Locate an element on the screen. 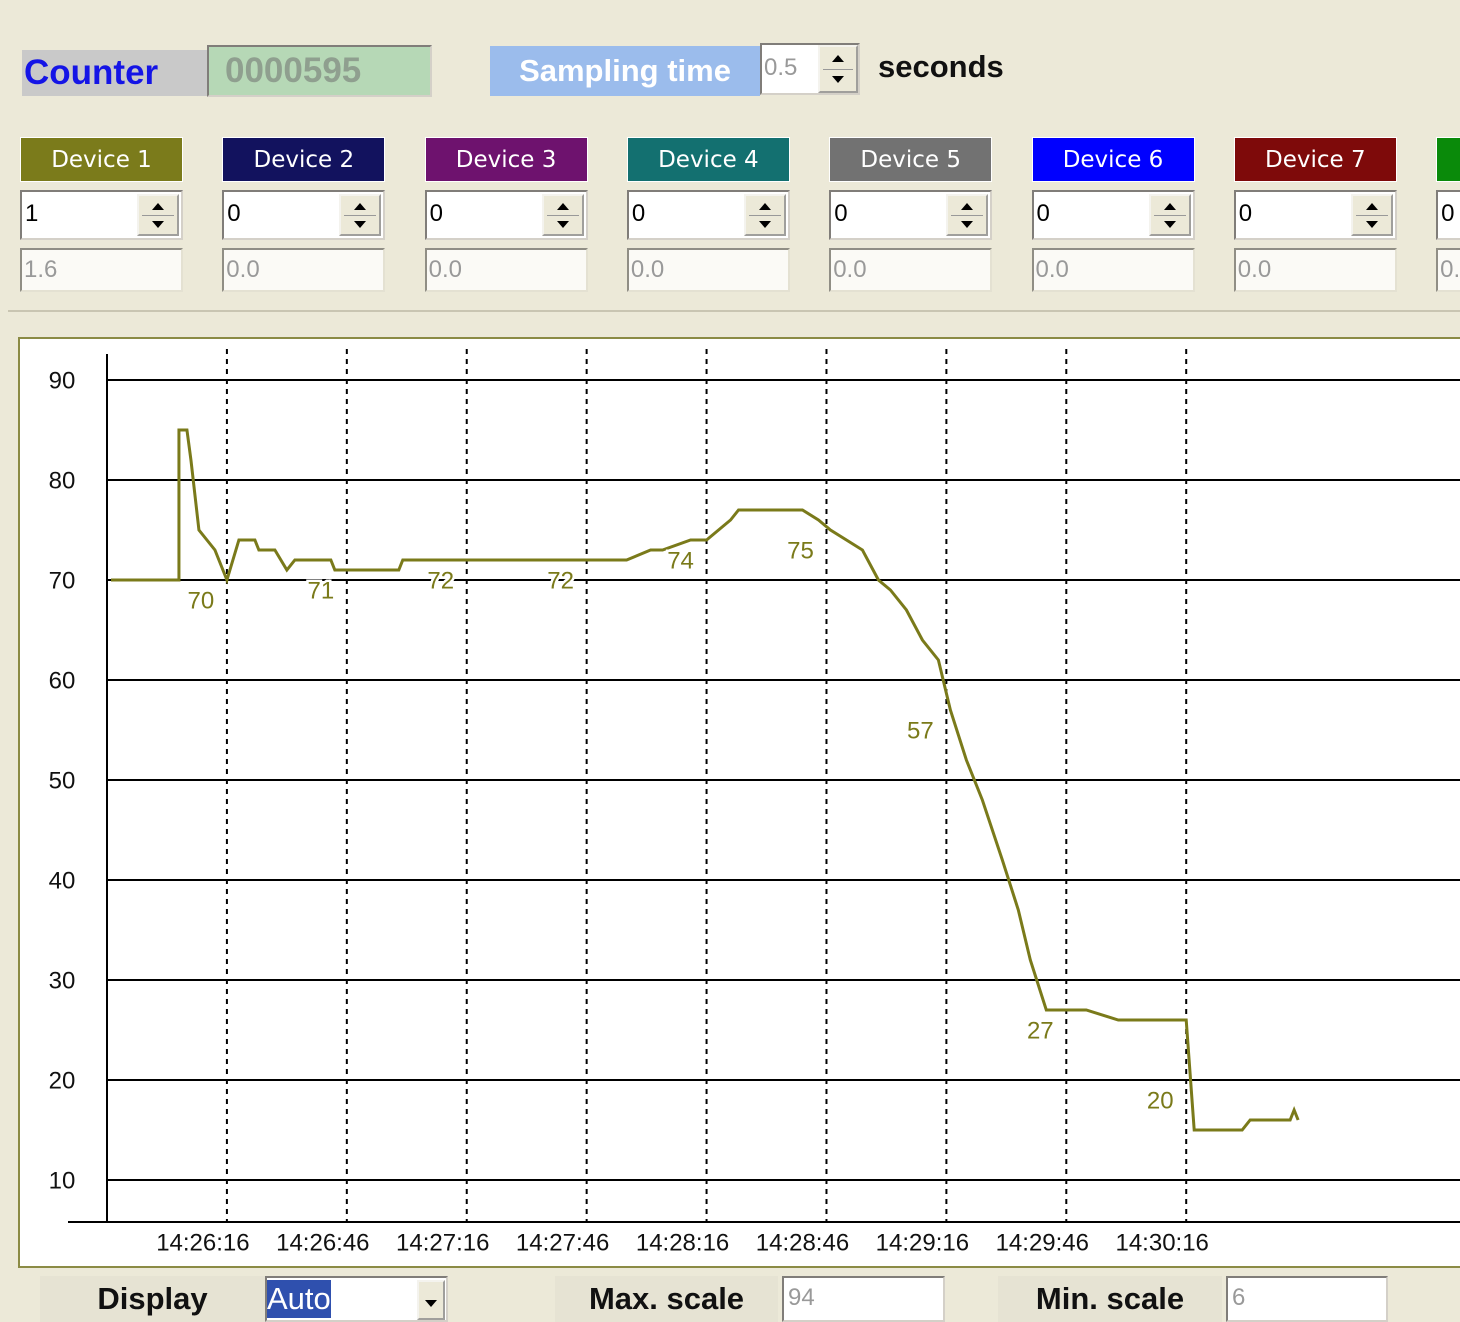 Image resolution: width=1460 pixels, height=1322 pixels. y-tick-label: 10 is located at coordinates (62, 1180).